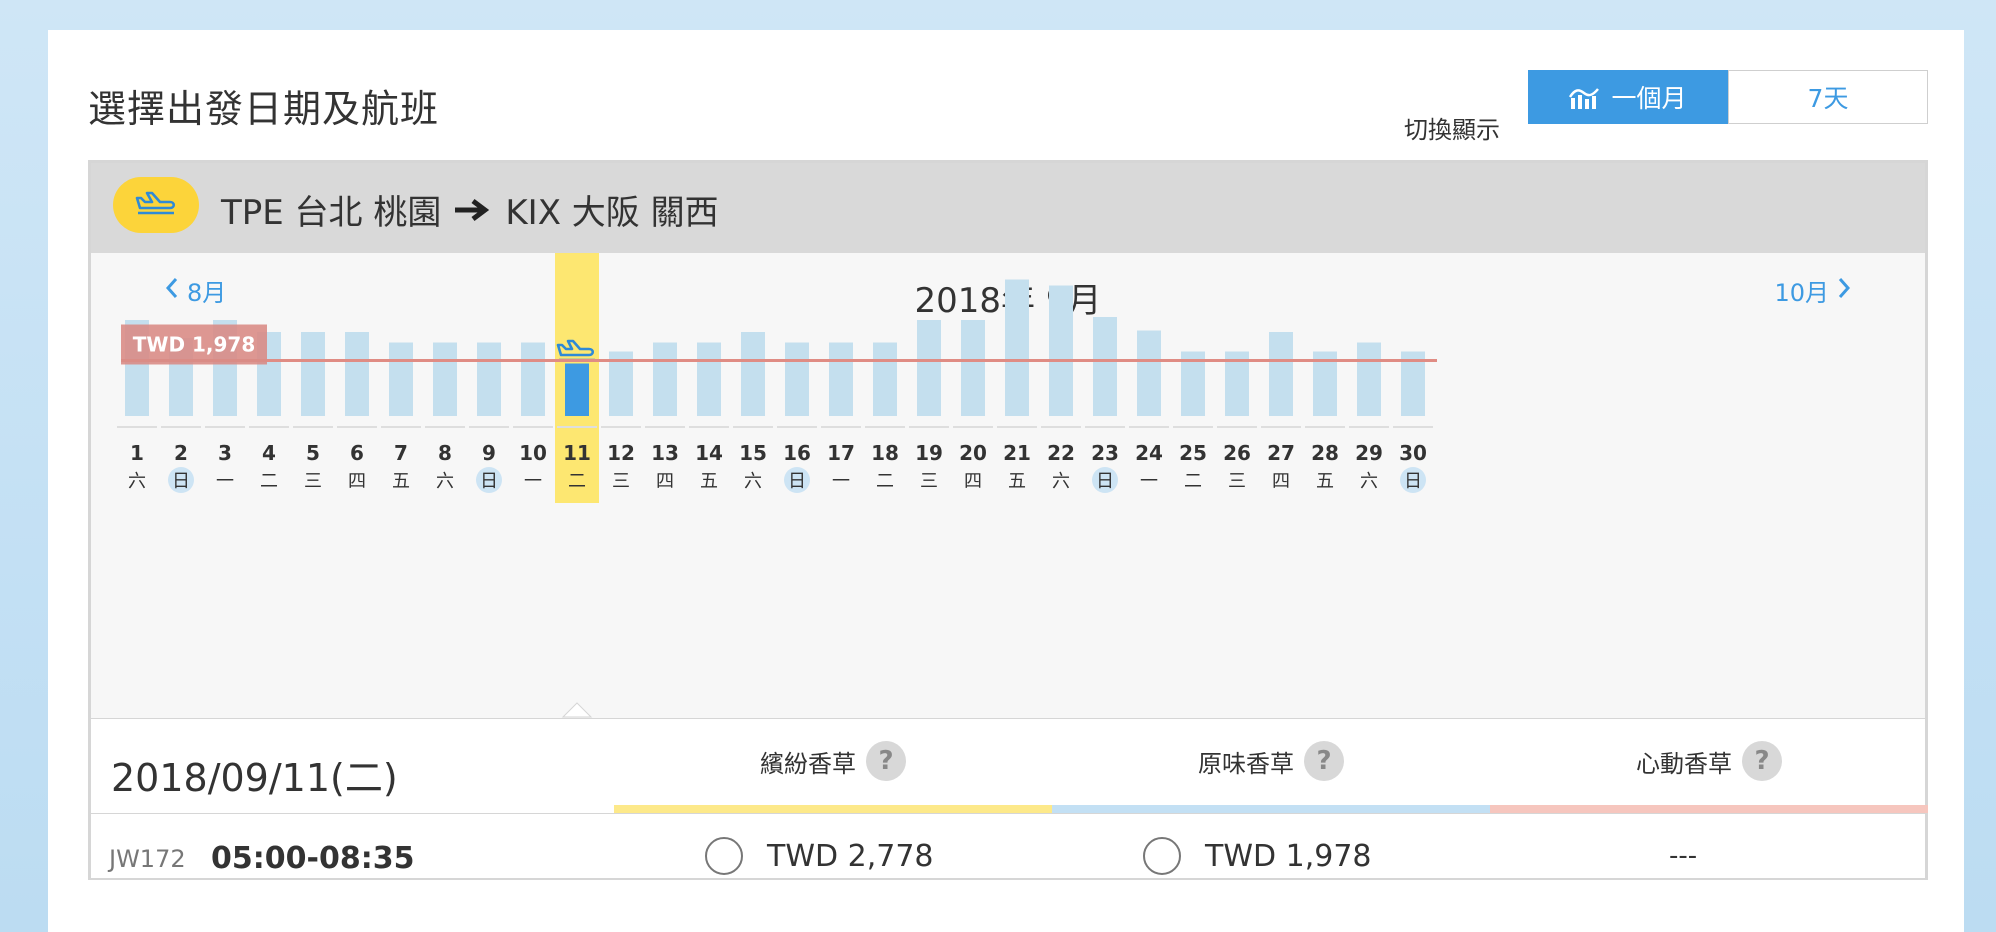 The image size is (1996, 932). Describe the element at coordinates (445, 453) in the screenshot. I see `day-number: 8` at that location.